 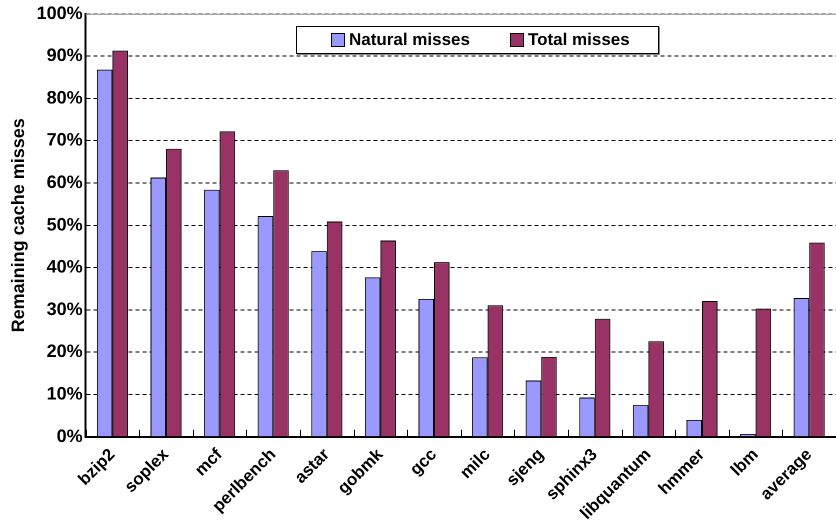 I want to click on y-tick-label: 60%, so click(x=64, y=182).